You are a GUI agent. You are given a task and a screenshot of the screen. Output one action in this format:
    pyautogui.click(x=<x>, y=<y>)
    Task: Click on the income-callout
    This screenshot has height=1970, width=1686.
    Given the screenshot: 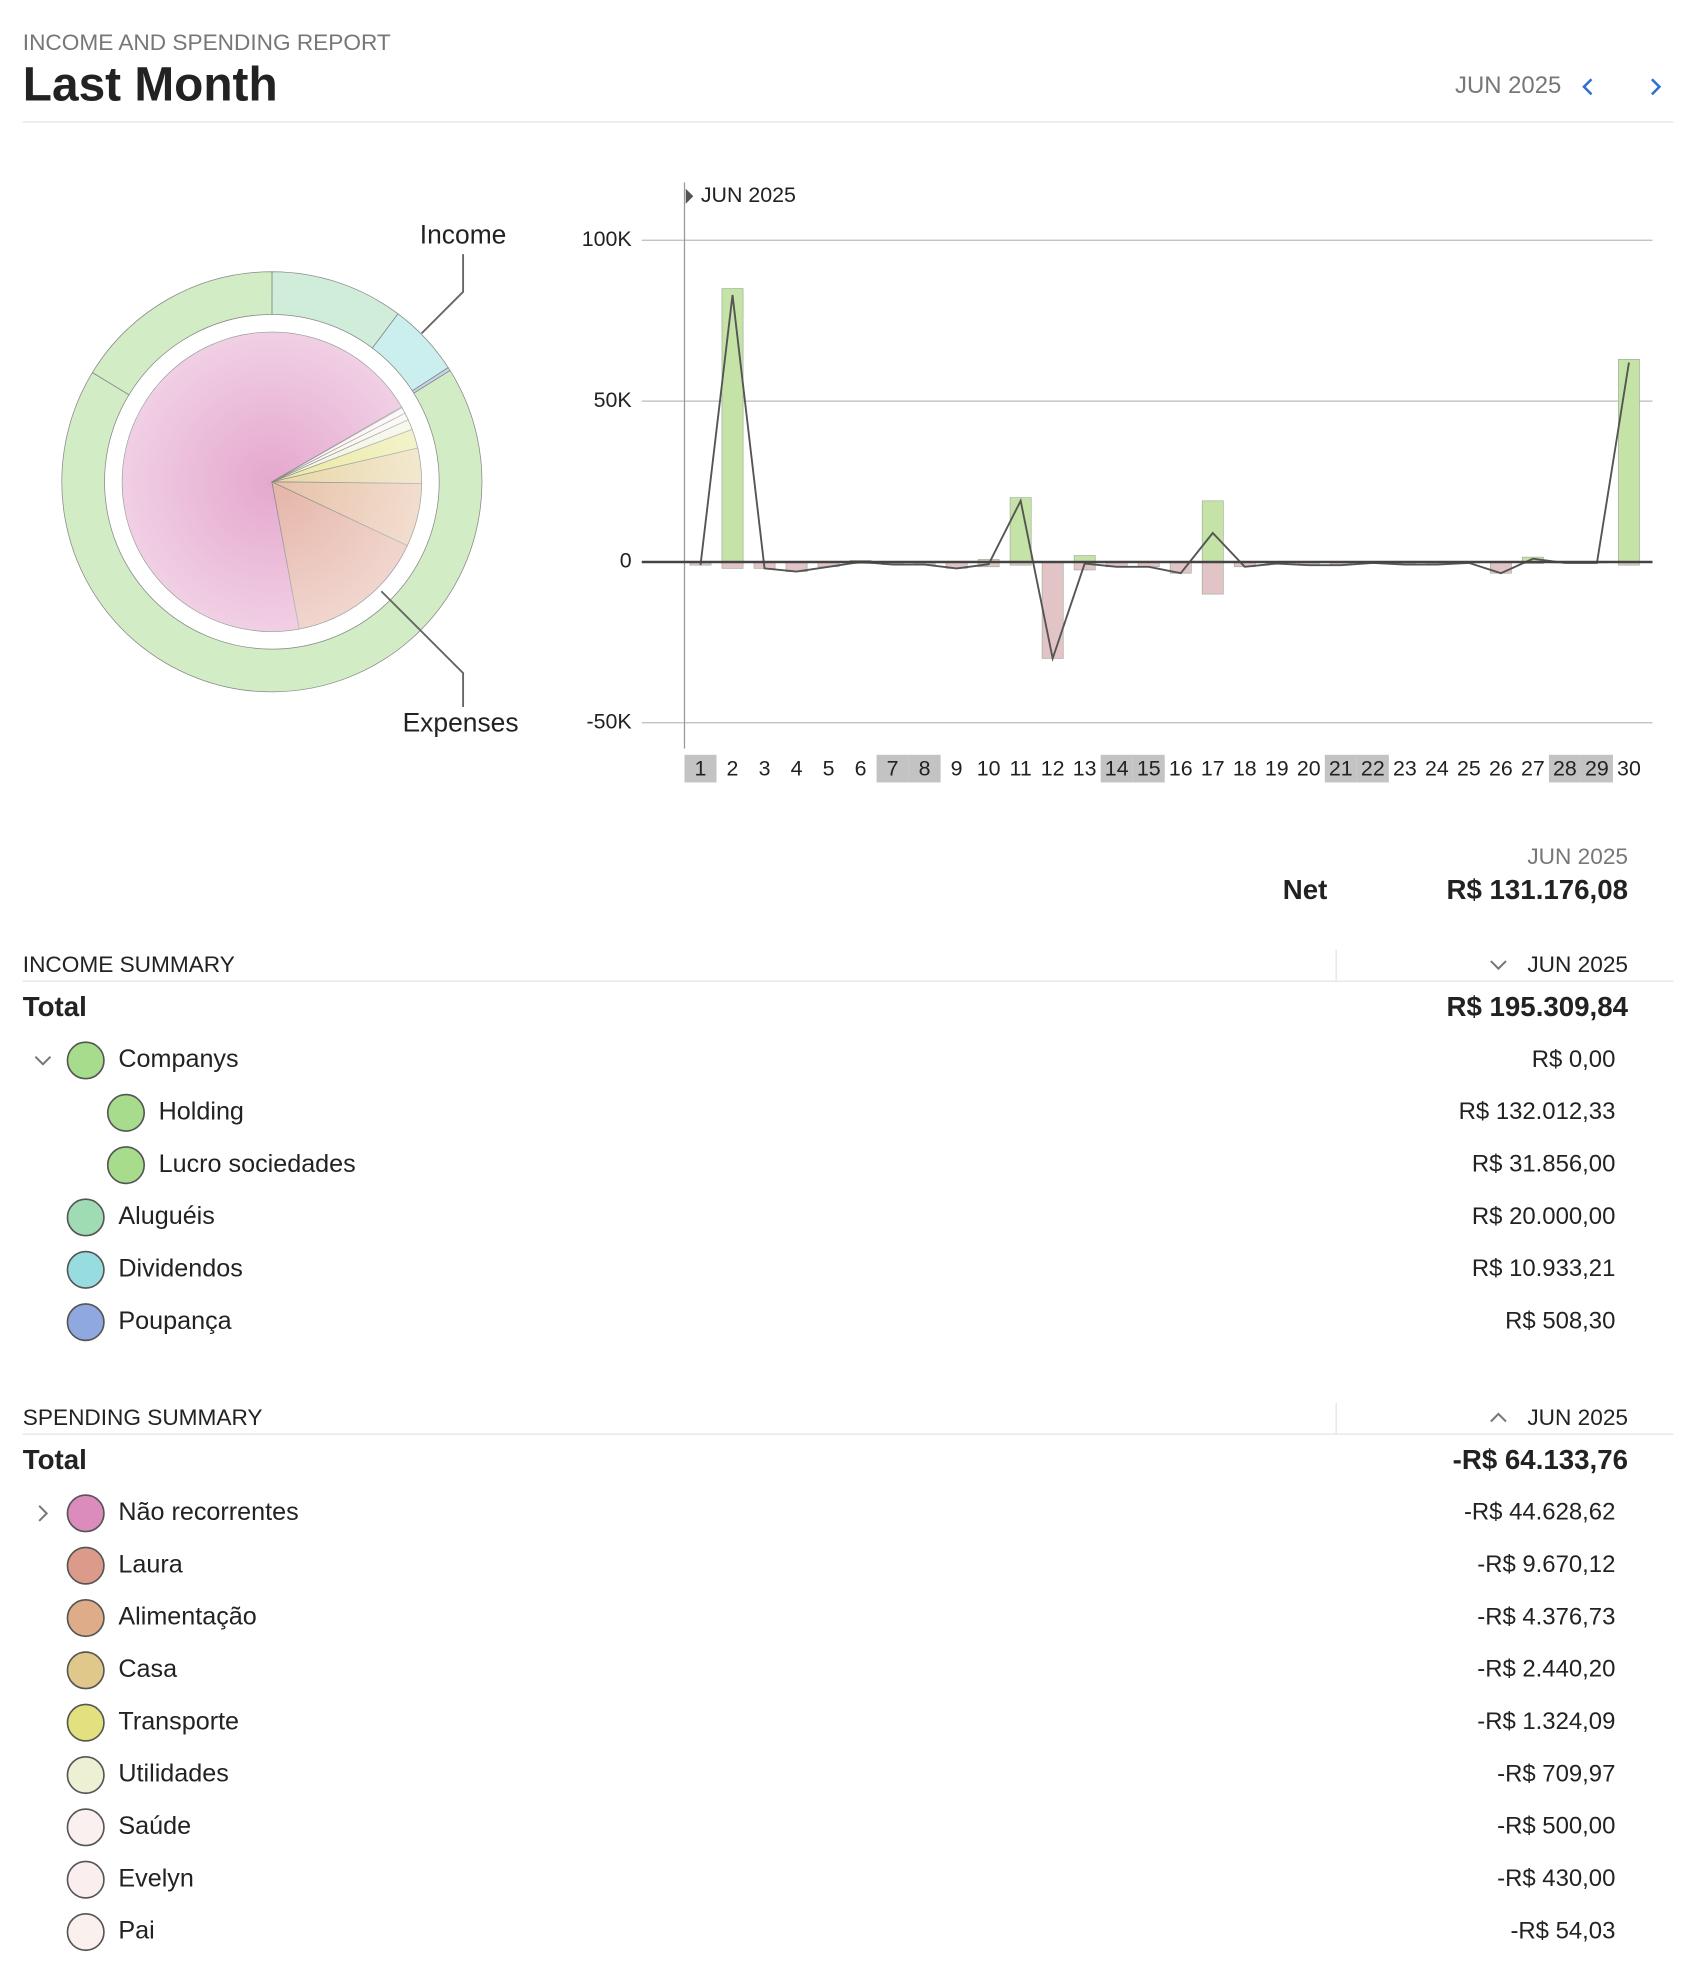 What is the action you would take?
    pyautogui.click(x=442, y=294)
    